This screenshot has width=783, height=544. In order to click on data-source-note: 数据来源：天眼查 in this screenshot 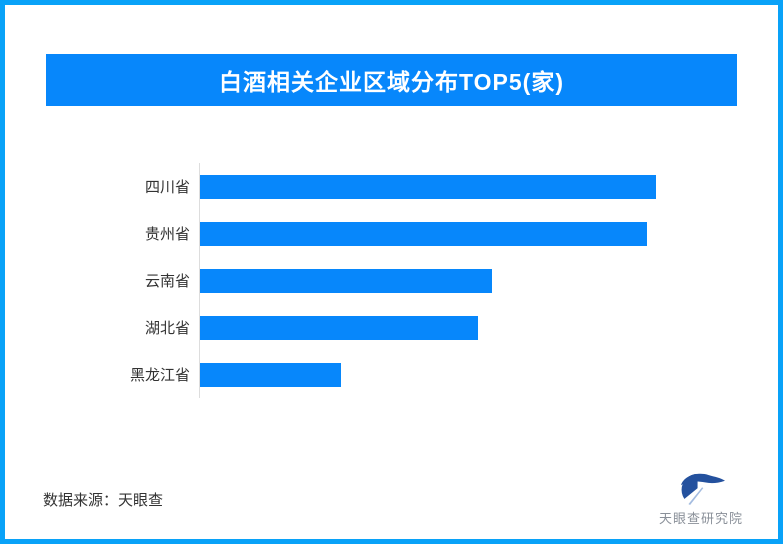, I will do `click(103, 500)`.